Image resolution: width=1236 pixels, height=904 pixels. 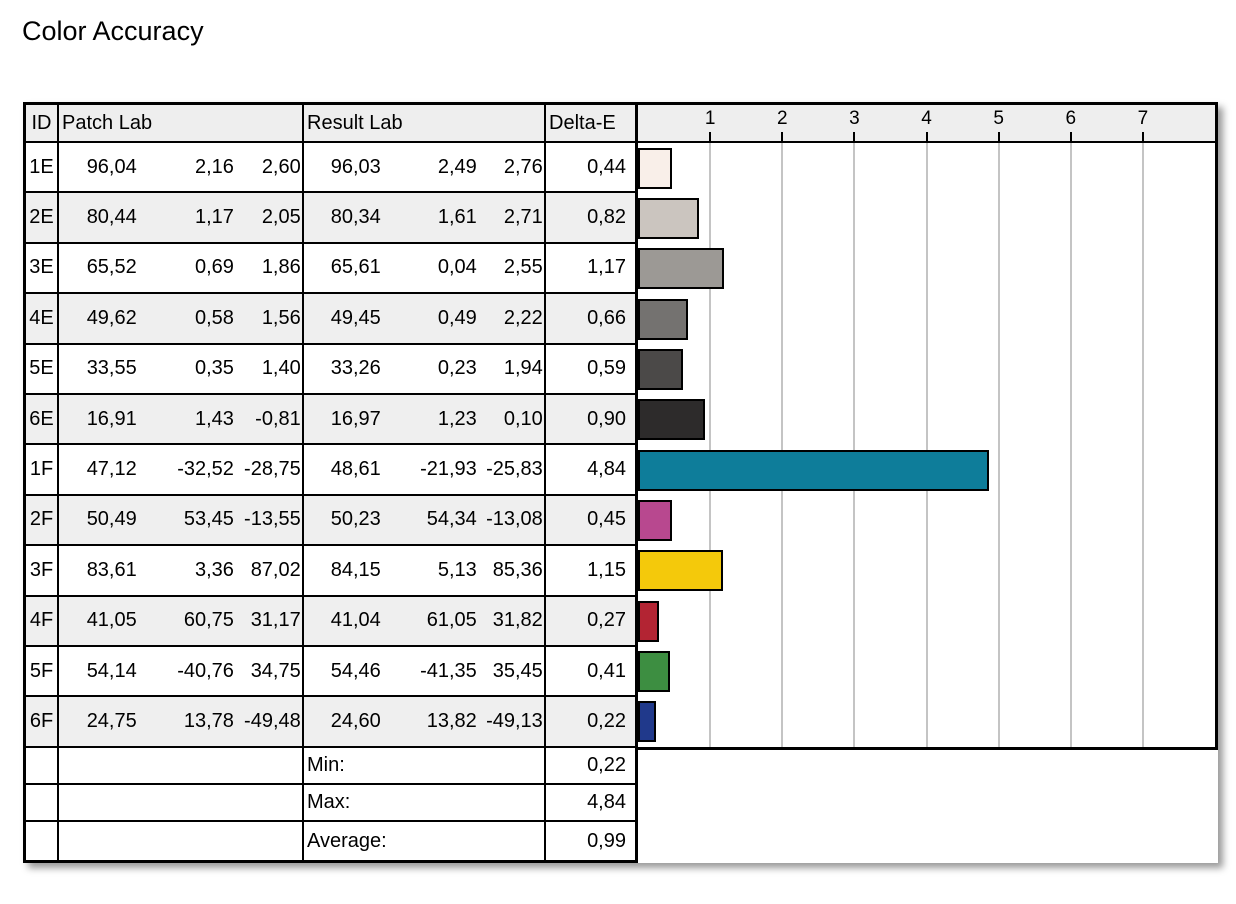 I want to click on lab-value: 1,40, so click(x=281, y=368).